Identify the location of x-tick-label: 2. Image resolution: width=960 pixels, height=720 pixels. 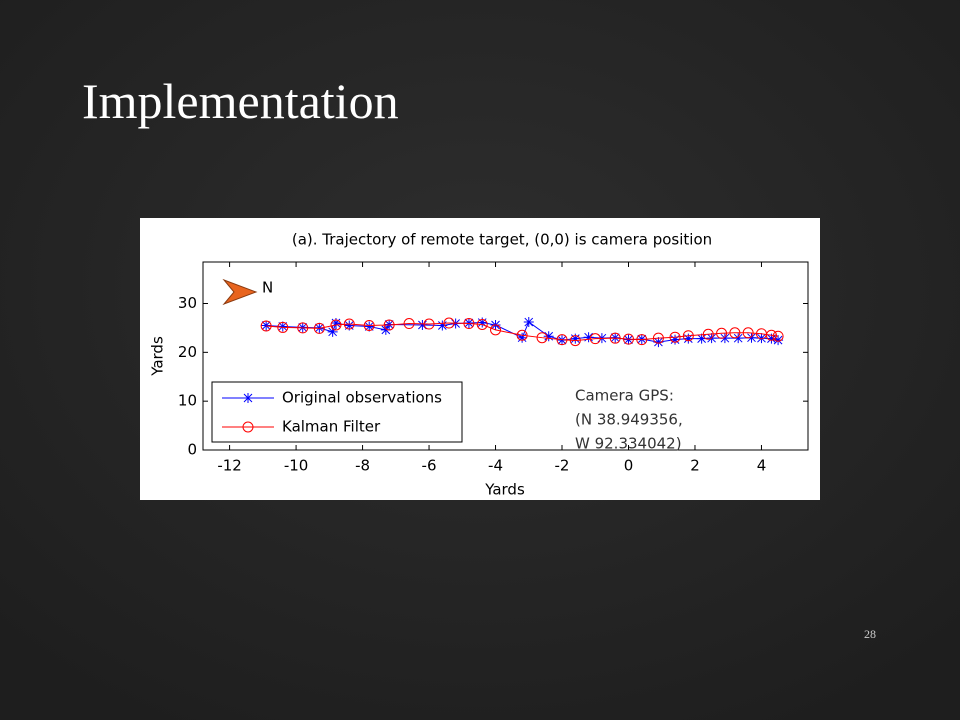
(695, 466).